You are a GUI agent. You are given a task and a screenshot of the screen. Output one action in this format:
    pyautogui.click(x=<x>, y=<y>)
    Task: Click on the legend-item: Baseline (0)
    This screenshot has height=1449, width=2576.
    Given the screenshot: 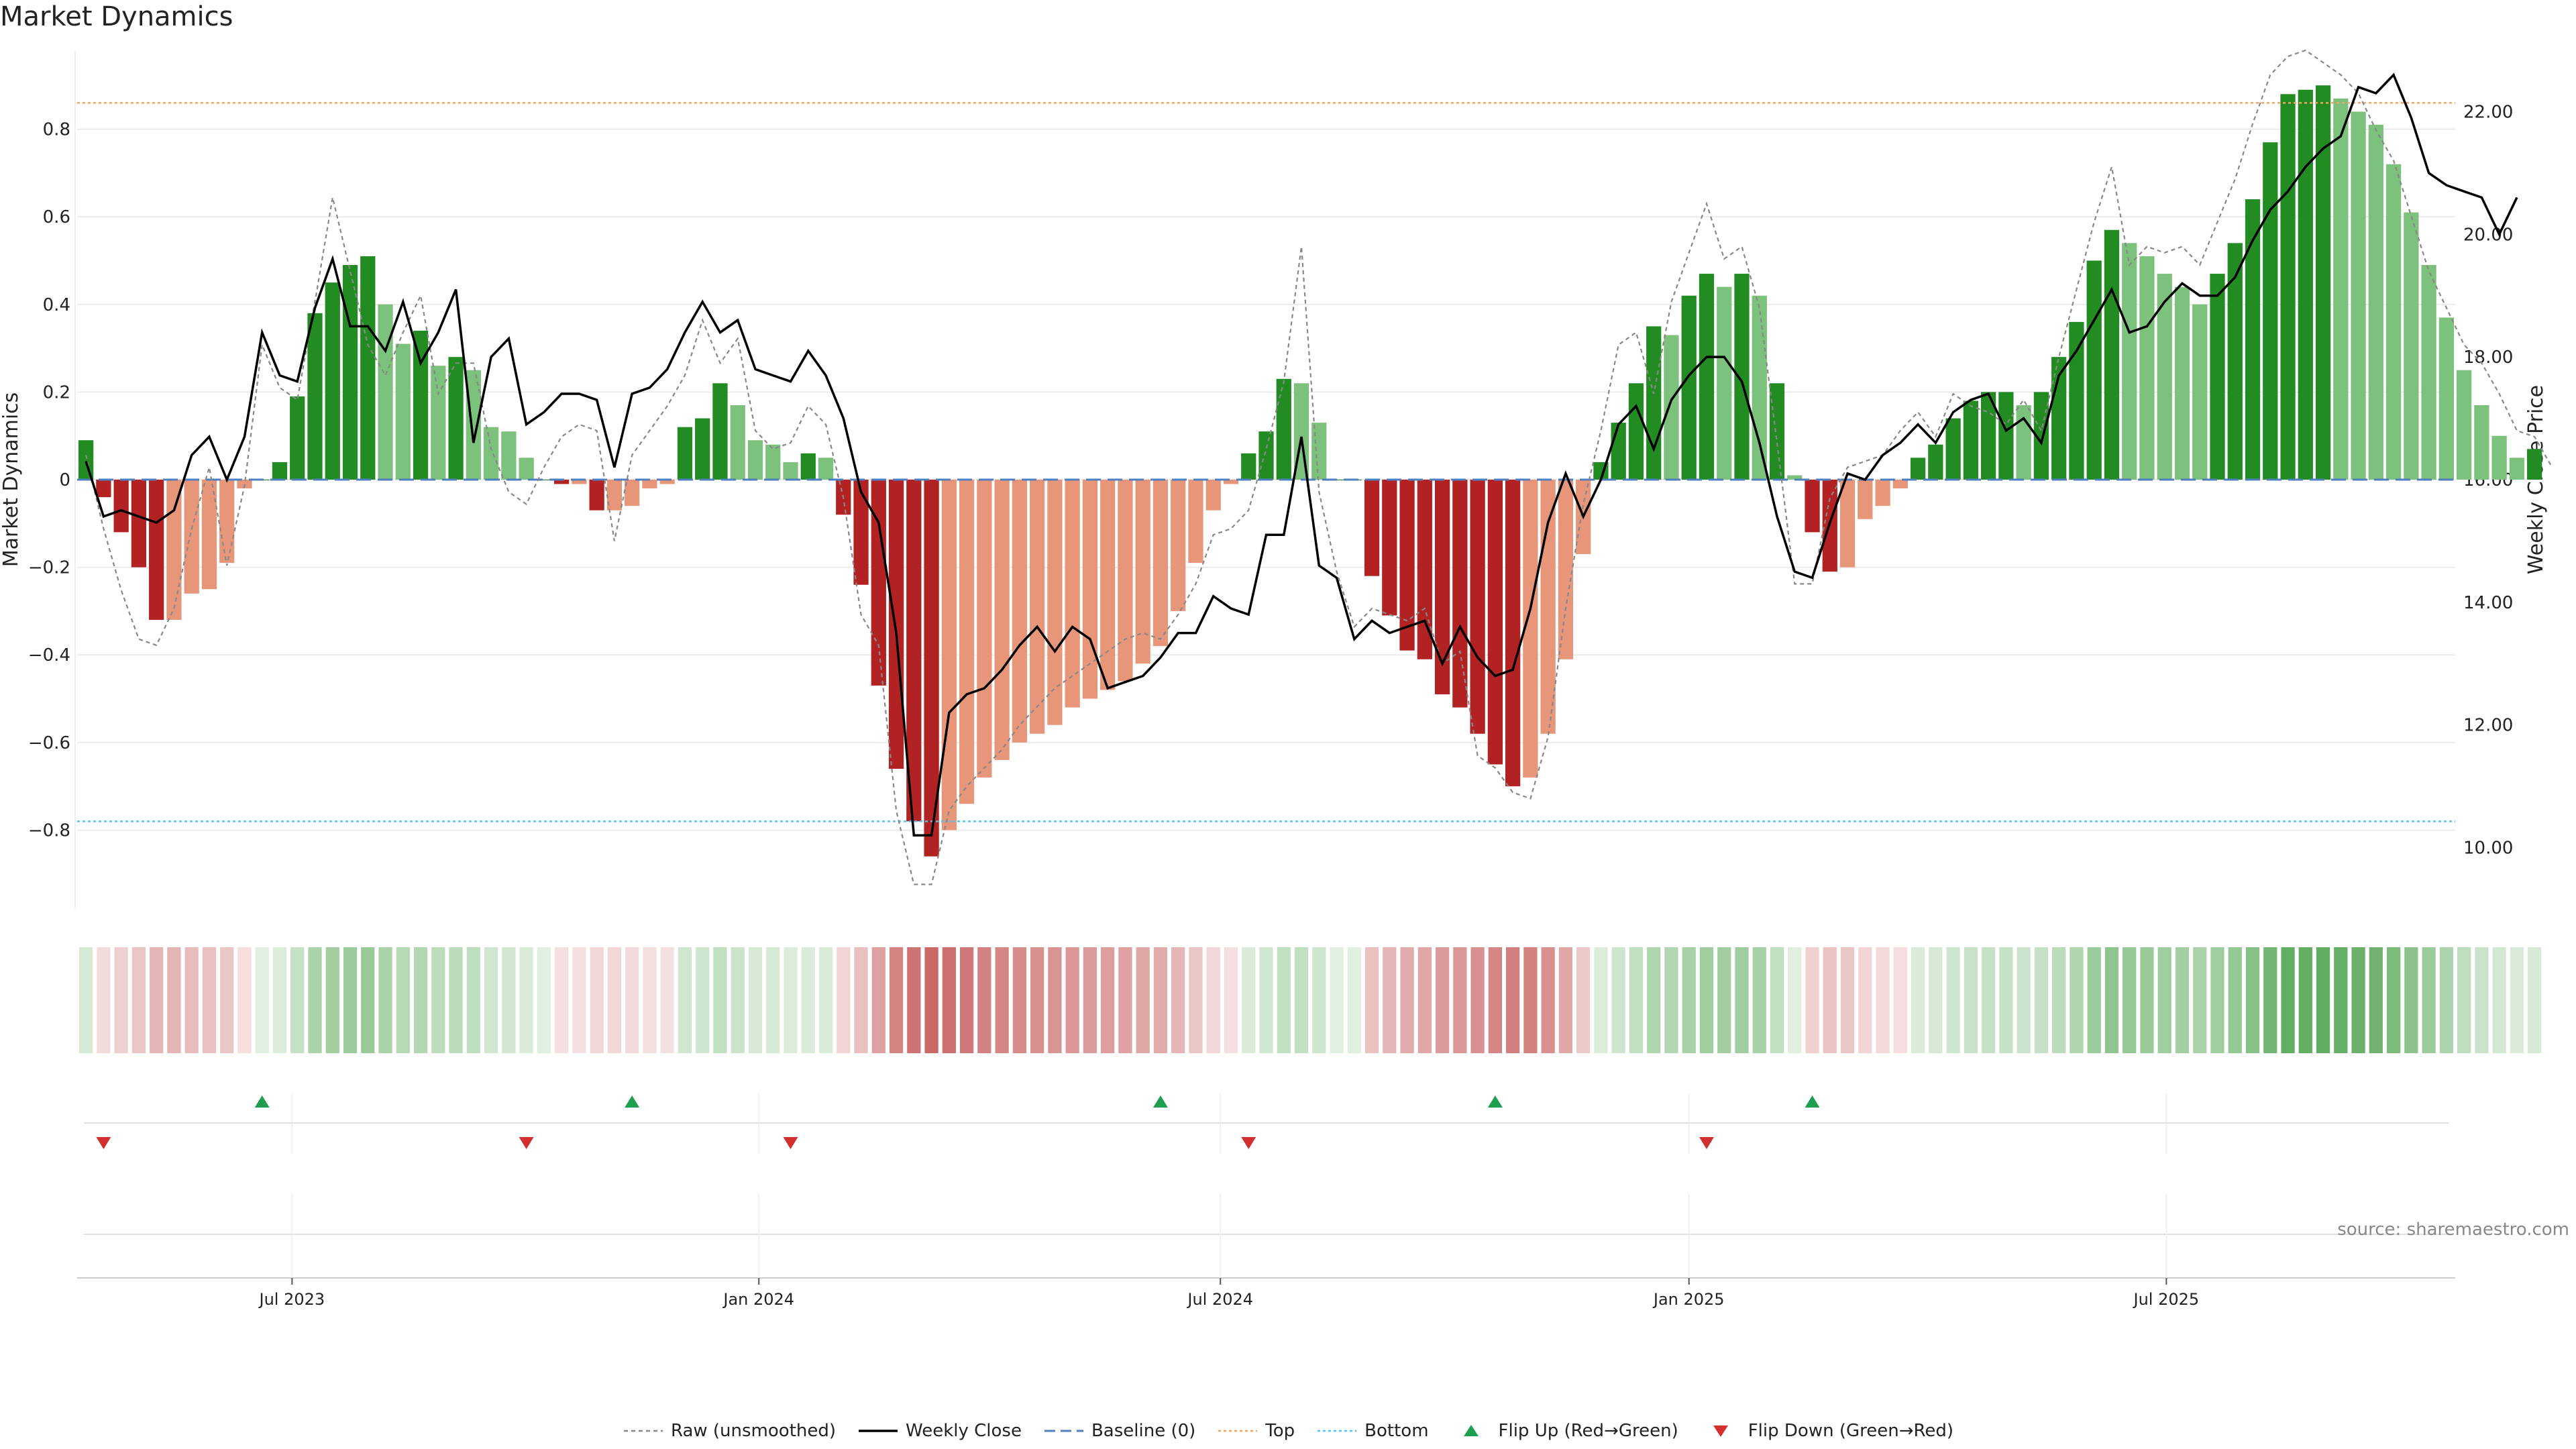 What is the action you would take?
    pyautogui.click(x=1119, y=1431)
    